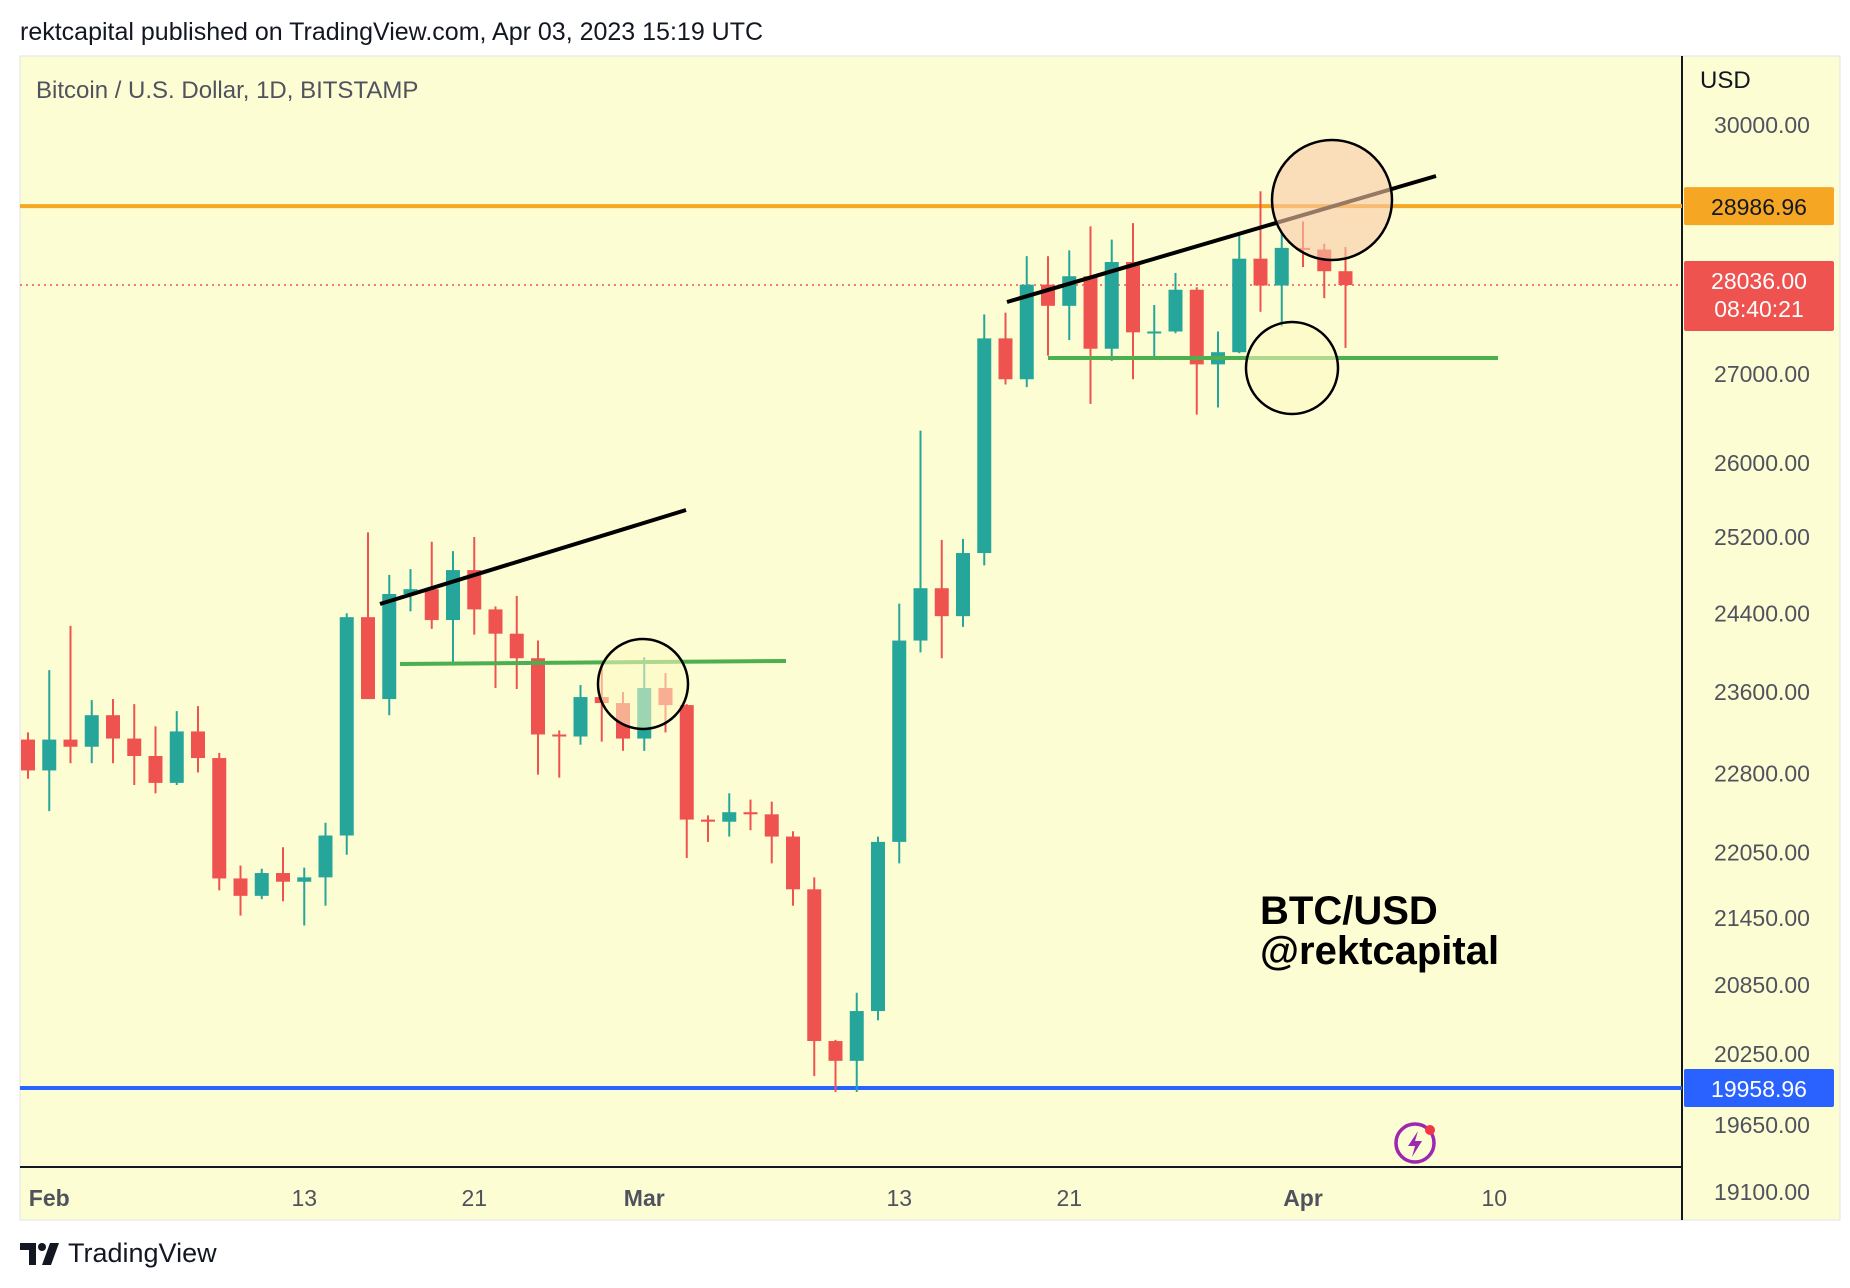 This screenshot has width=1850, height=1288. Describe the element at coordinates (1415, 1143) in the screenshot. I see `lightning-icon` at that location.